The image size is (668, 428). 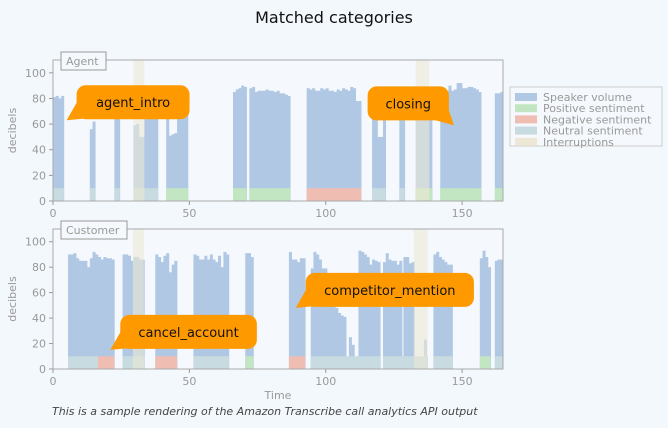 I want to click on panel-label: Customer, so click(x=93, y=230).